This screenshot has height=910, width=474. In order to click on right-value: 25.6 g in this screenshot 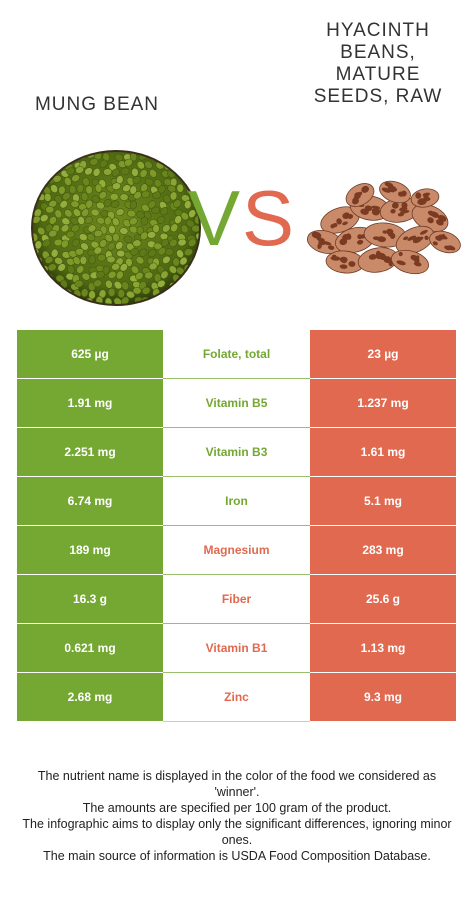, I will do `click(383, 599)`.